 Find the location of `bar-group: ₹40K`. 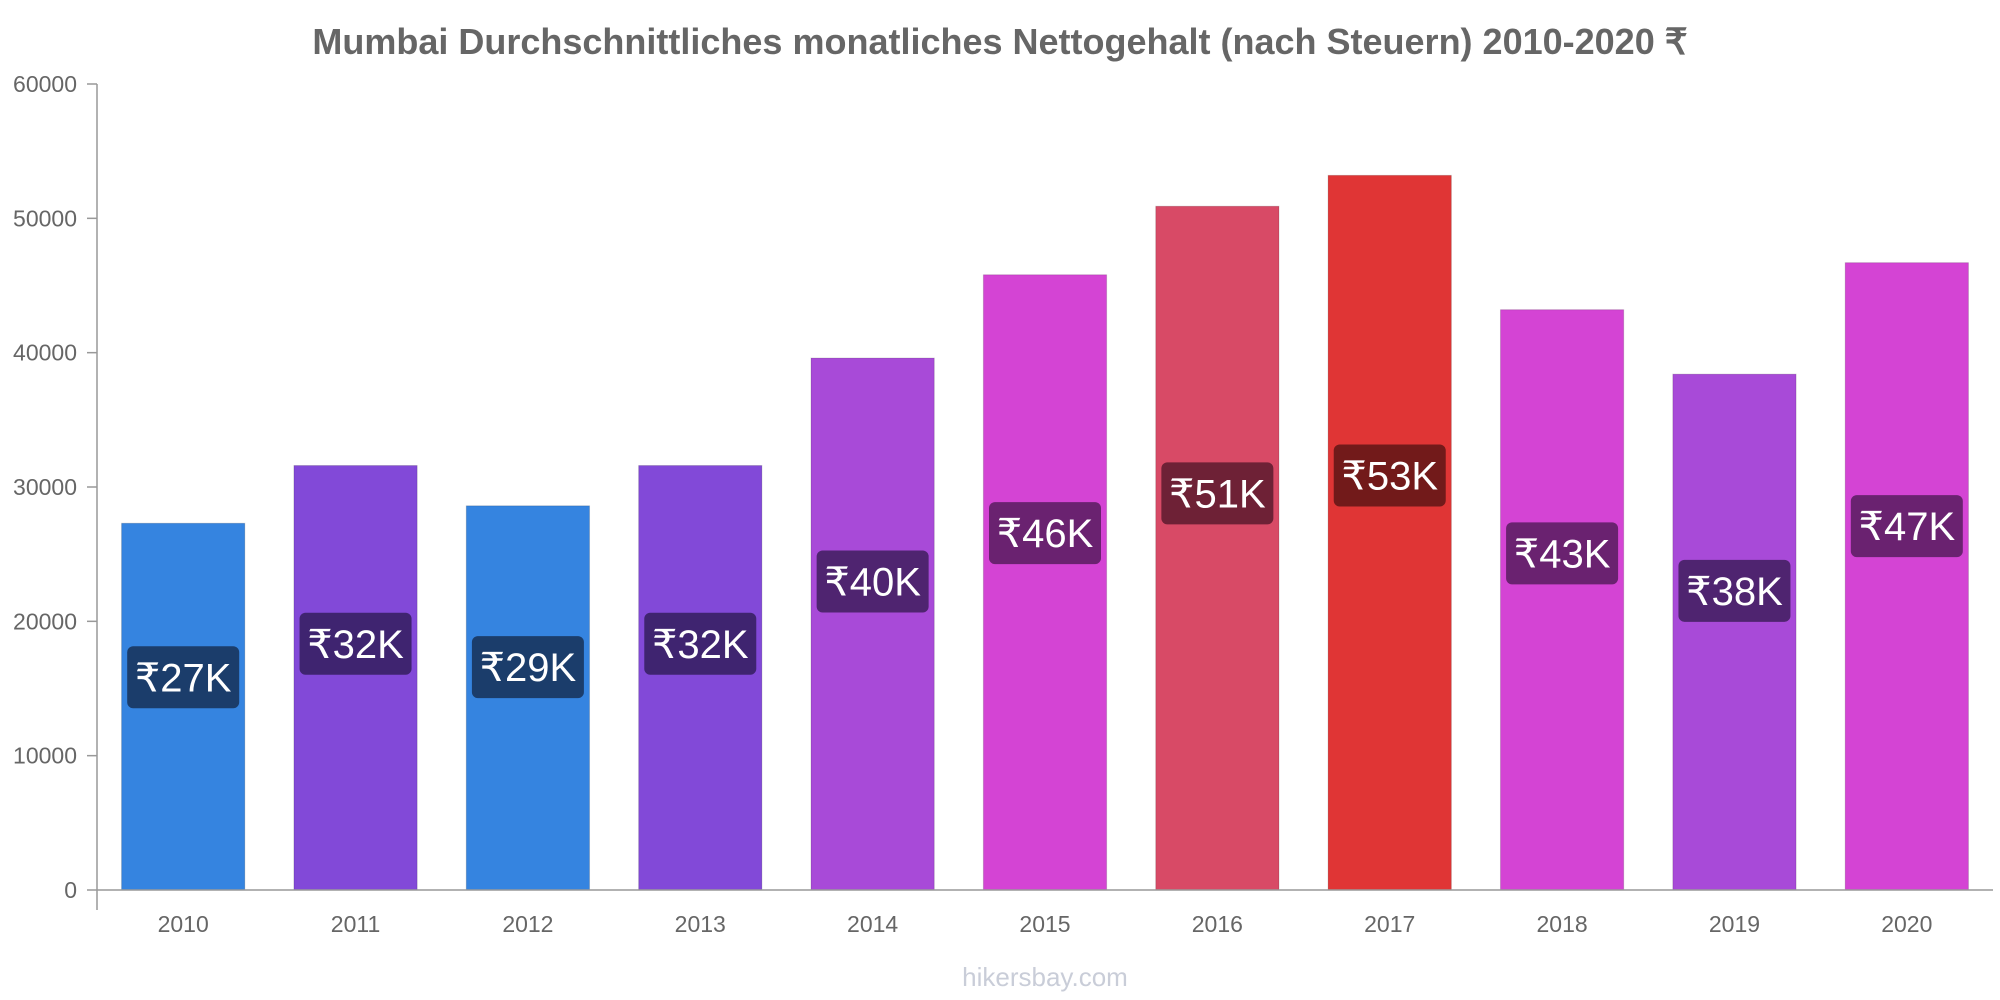

bar-group: ₹40K is located at coordinates (872, 624).